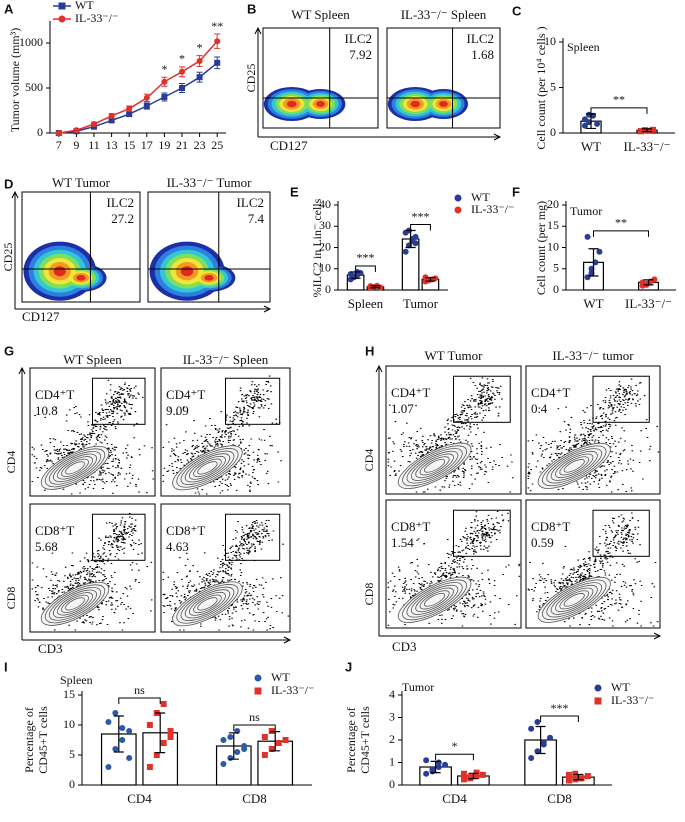 The width and height of the screenshot is (685, 822). I want to click on x-tick-label: 7, so click(59, 145).